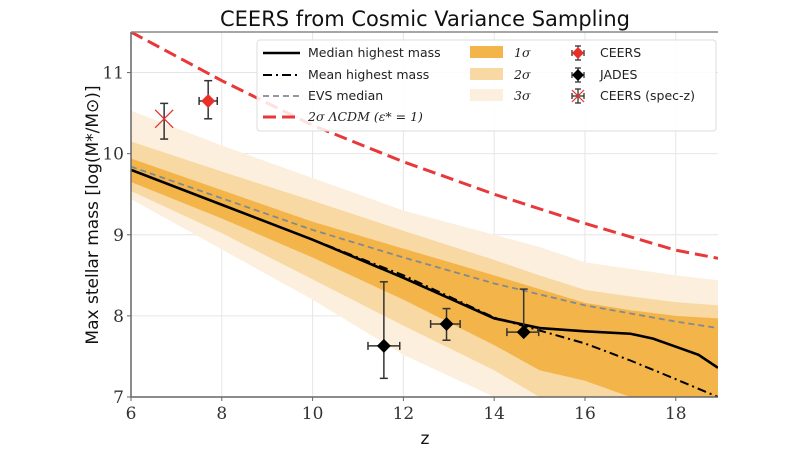 Image resolution: width=808 pixels, height=455 pixels. Describe the element at coordinates (113, 74) in the screenshot. I see `y-tick-label: 11` at that location.